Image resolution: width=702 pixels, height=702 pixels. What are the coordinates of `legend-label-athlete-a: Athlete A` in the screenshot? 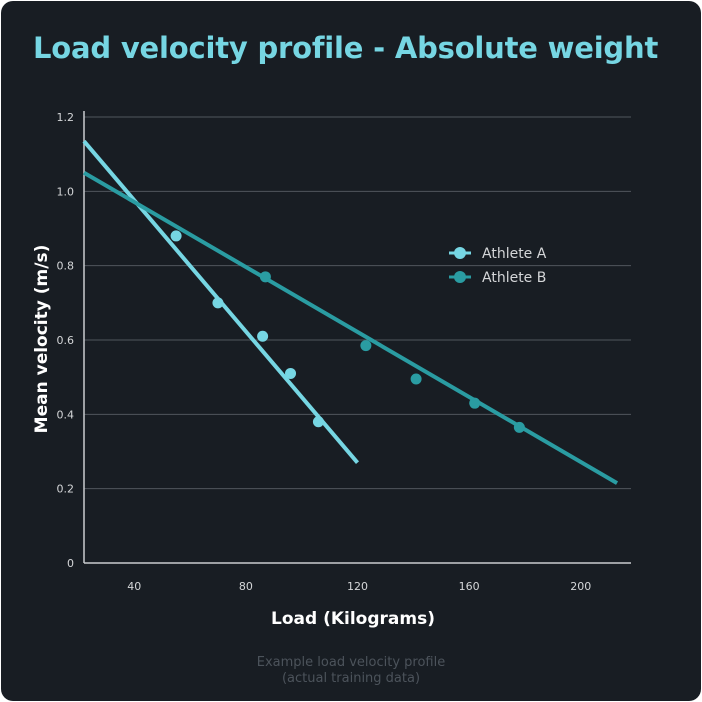 It's located at (514, 254).